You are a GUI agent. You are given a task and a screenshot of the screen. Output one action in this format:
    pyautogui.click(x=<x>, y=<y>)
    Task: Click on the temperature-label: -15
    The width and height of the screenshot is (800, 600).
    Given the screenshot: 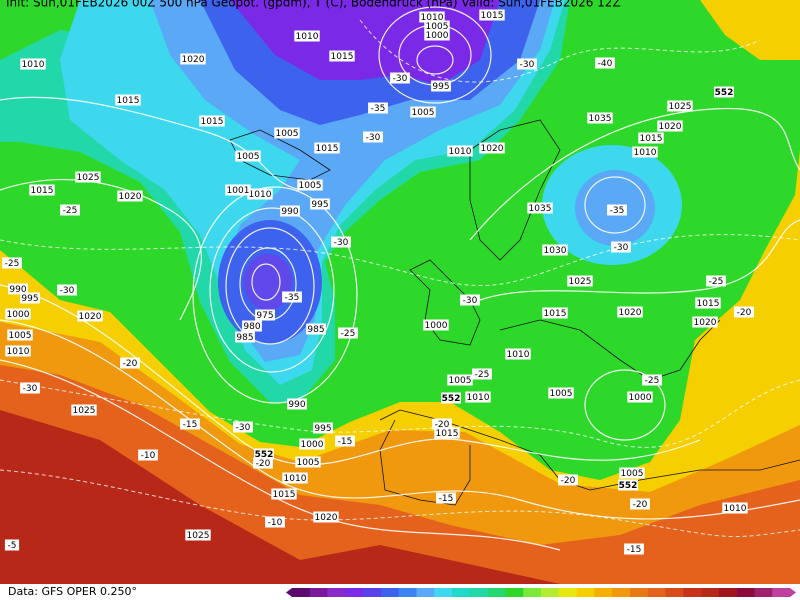 What is the action you would take?
    pyautogui.click(x=345, y=442)
    